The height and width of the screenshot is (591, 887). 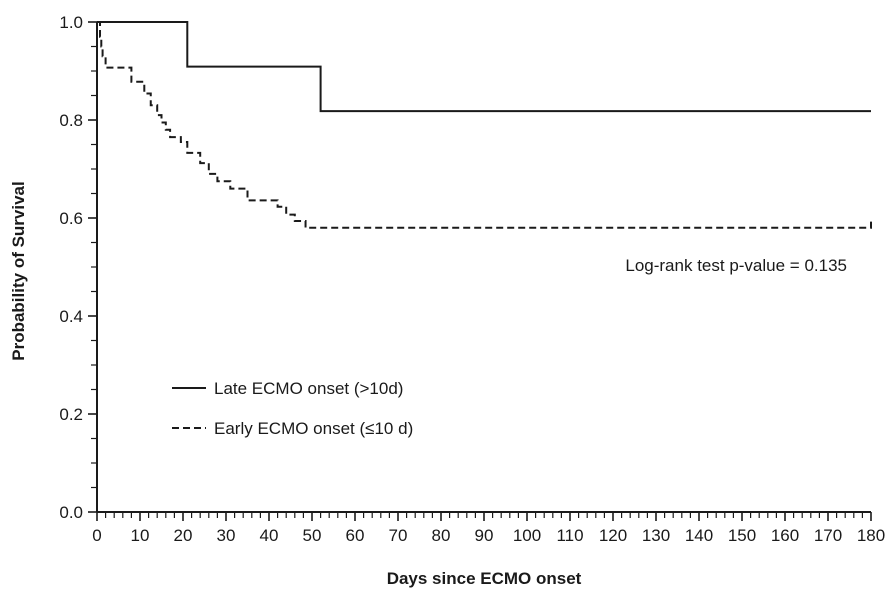 I want to click on y-tick-label: 0.0, so click(x=71, y=512).